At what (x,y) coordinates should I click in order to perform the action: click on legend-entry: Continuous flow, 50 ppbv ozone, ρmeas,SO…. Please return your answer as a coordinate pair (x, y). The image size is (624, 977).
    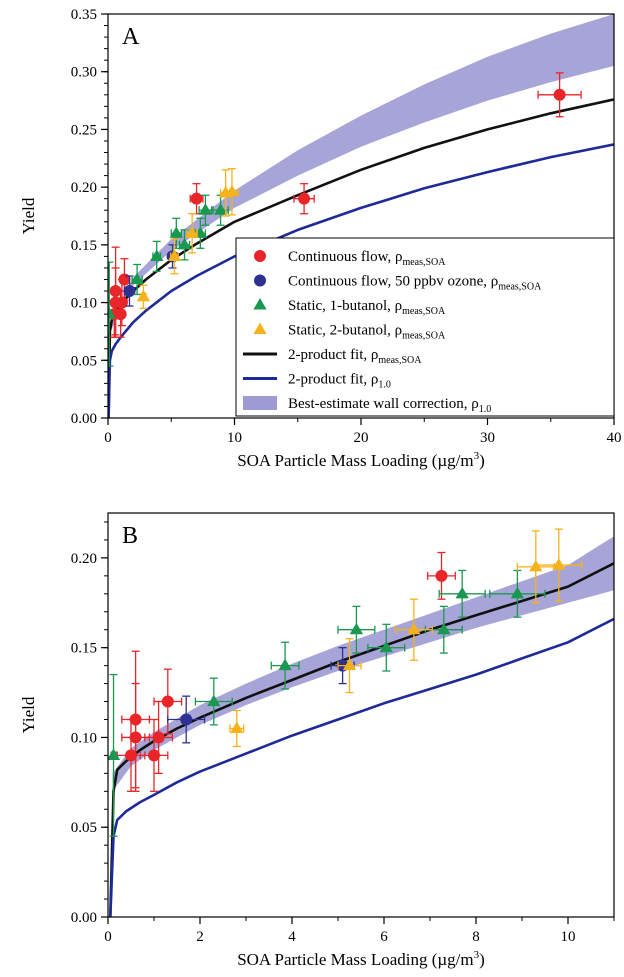
    Looking at the image, I should click on (398, 283).